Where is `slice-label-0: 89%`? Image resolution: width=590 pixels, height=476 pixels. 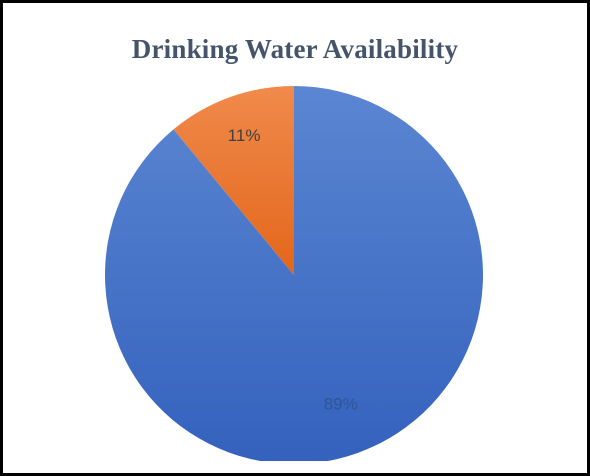 slice-label-0: 89% is located at coordinates (341, 403).